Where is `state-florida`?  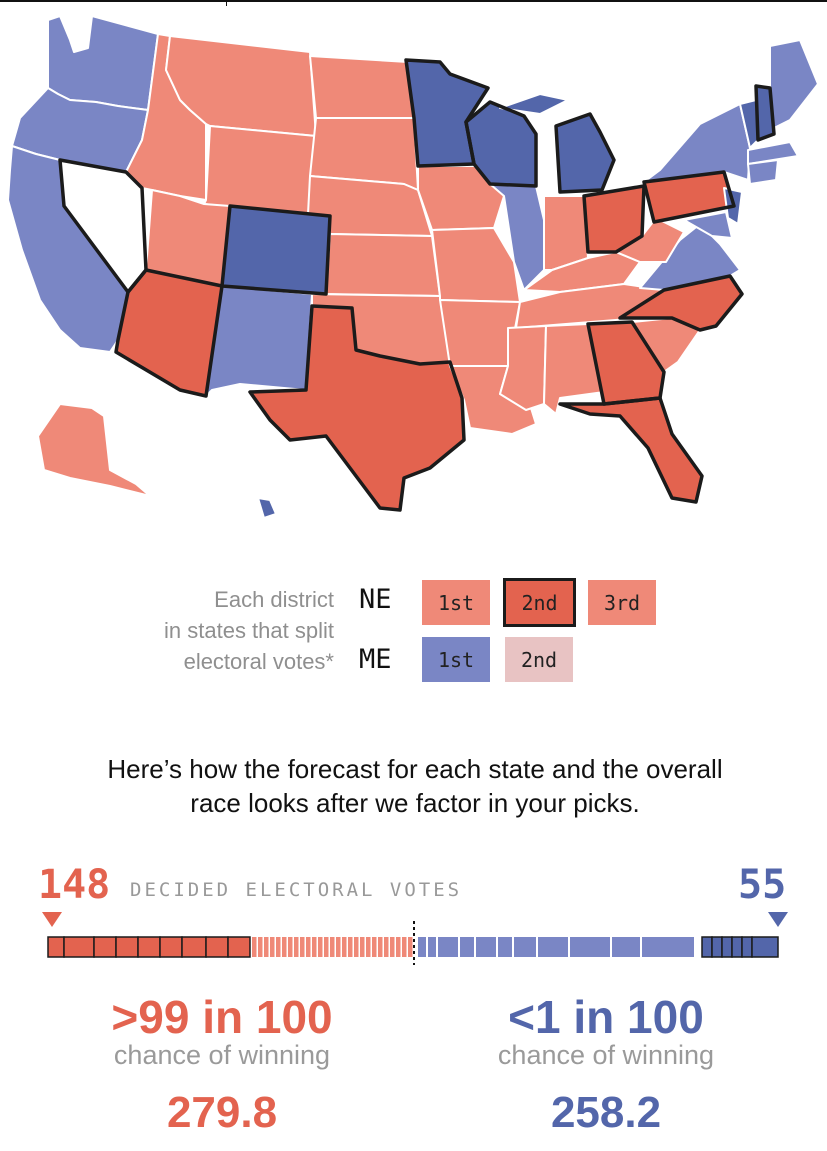 state-florida is located at coordinates (631, 450).